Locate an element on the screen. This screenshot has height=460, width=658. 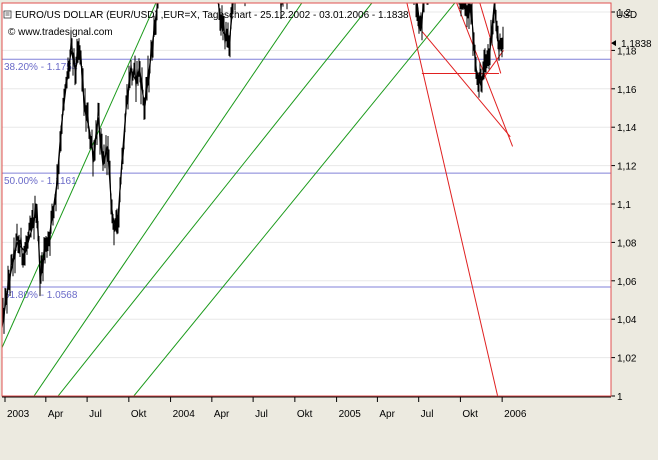
last-price-label: 1,1838 is located at coordinates (636, 44).